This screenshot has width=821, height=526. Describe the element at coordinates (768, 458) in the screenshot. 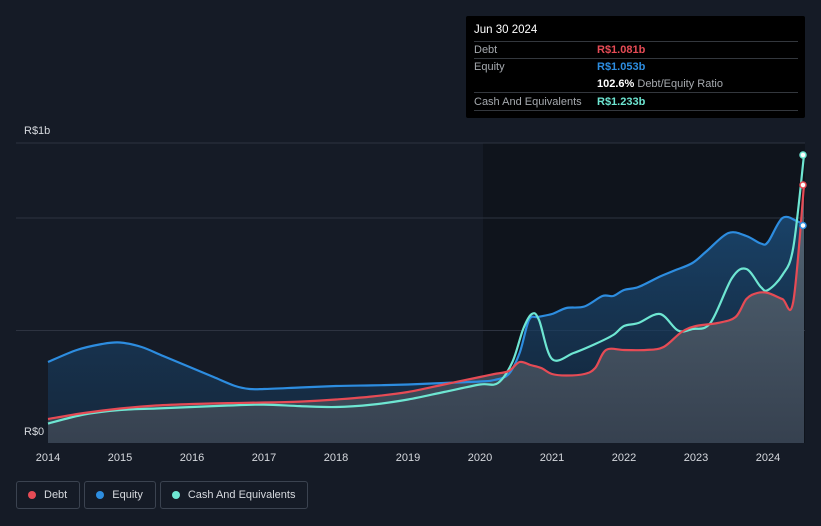

I see `x-tick-label: 2024` at that location.